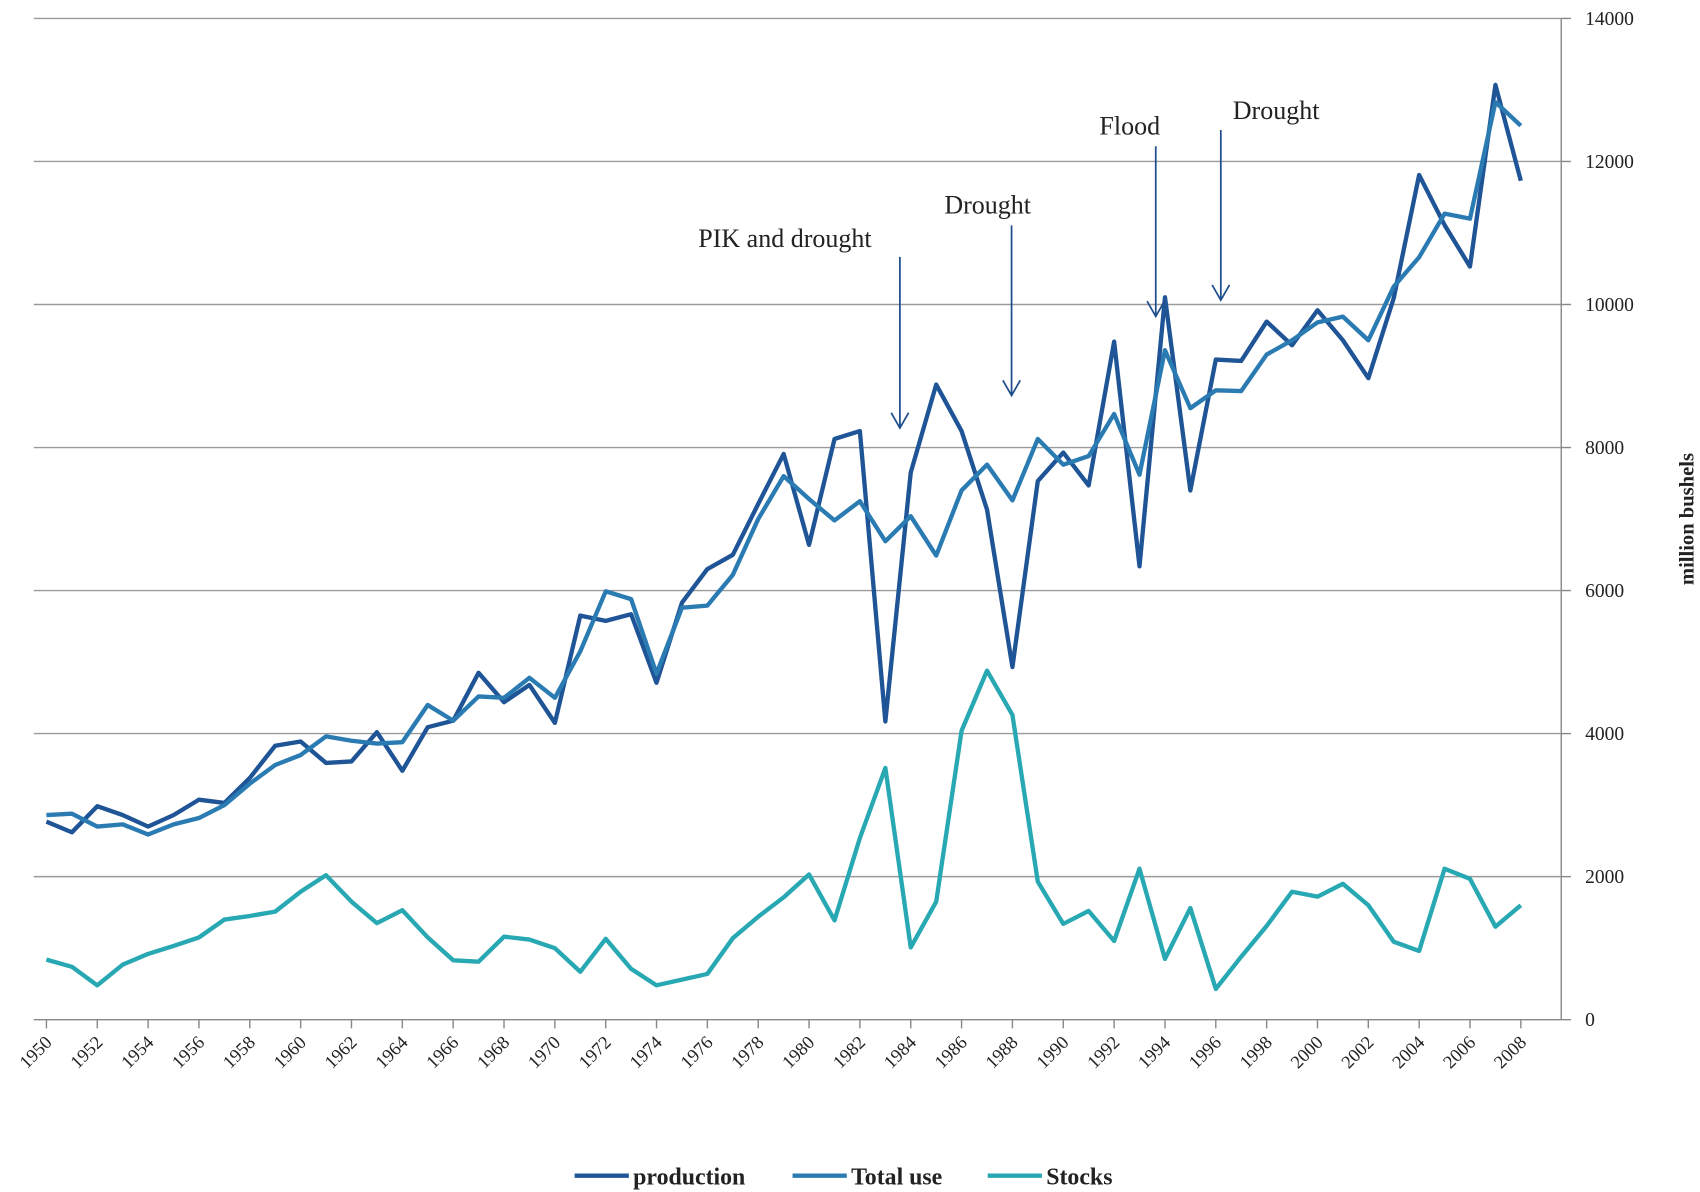 The height and width of the screenshot is (1192, 1700). Describe the element at coordinates (646, 1052) in the screenshot. I see `x-tick-label: 1974` at that location.